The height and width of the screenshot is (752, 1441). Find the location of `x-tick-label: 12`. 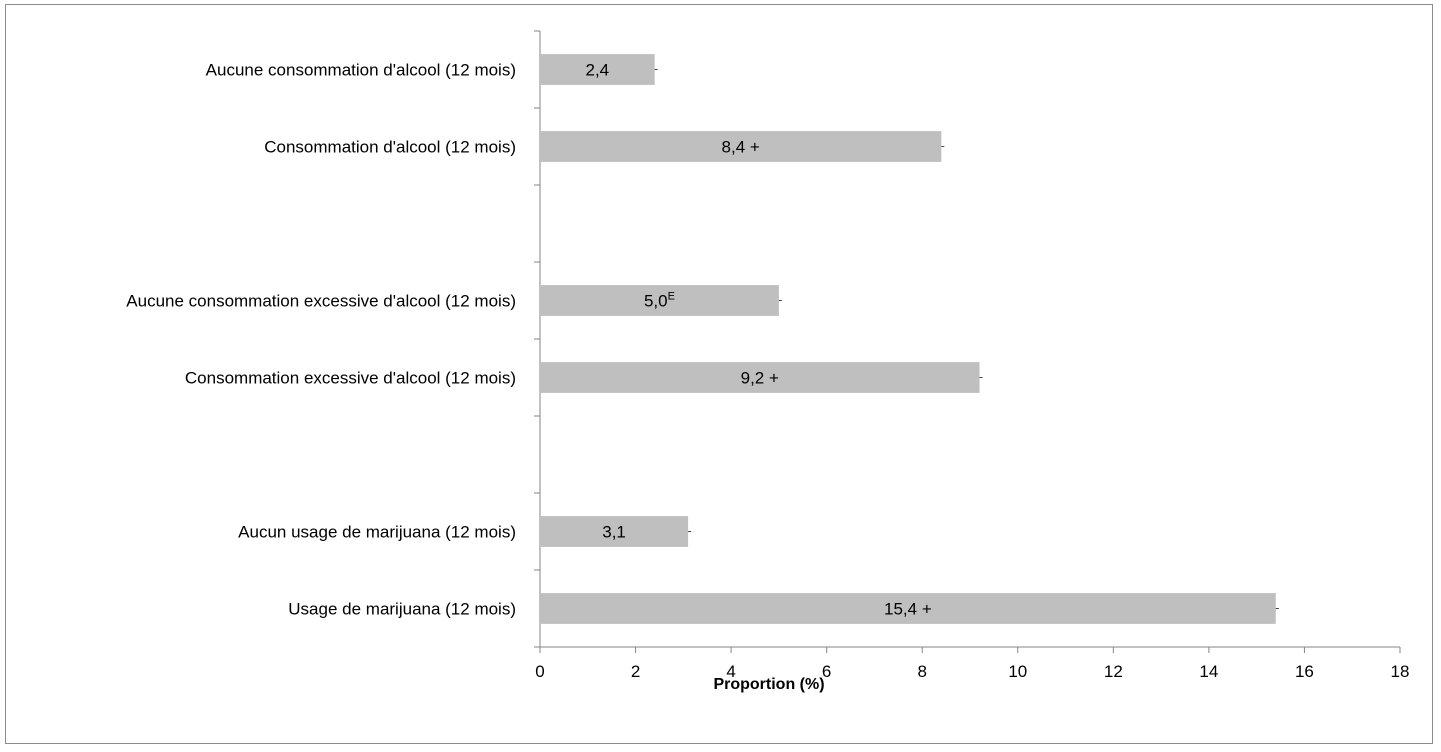

x-tick-label: 12 is located at coordinates (1113, 671).